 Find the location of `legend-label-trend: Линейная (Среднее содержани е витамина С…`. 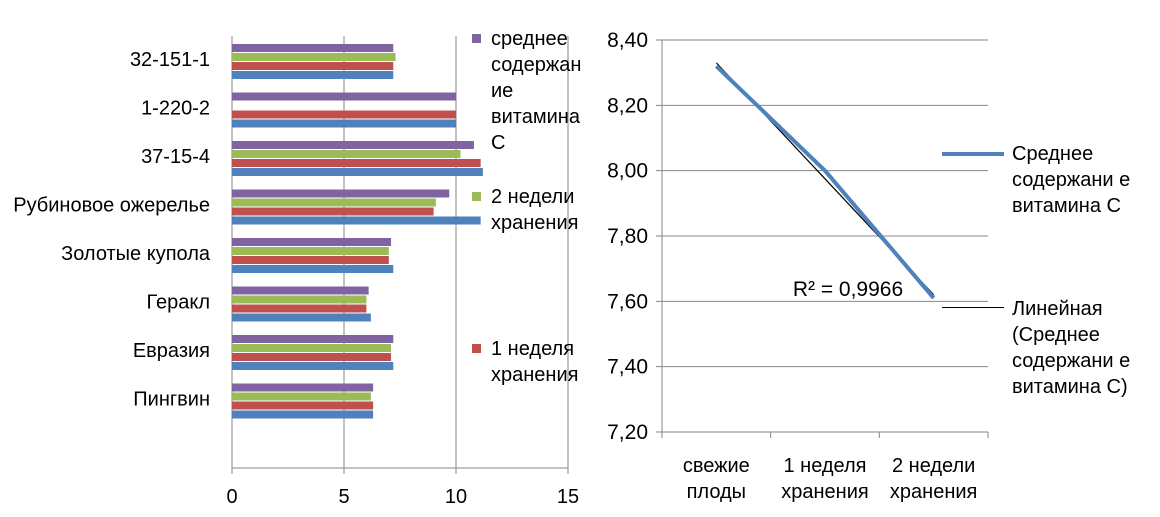

legend-label-trend: Линейная (Среднее содержани е витамина С… is located at coordinates (1071, 348).